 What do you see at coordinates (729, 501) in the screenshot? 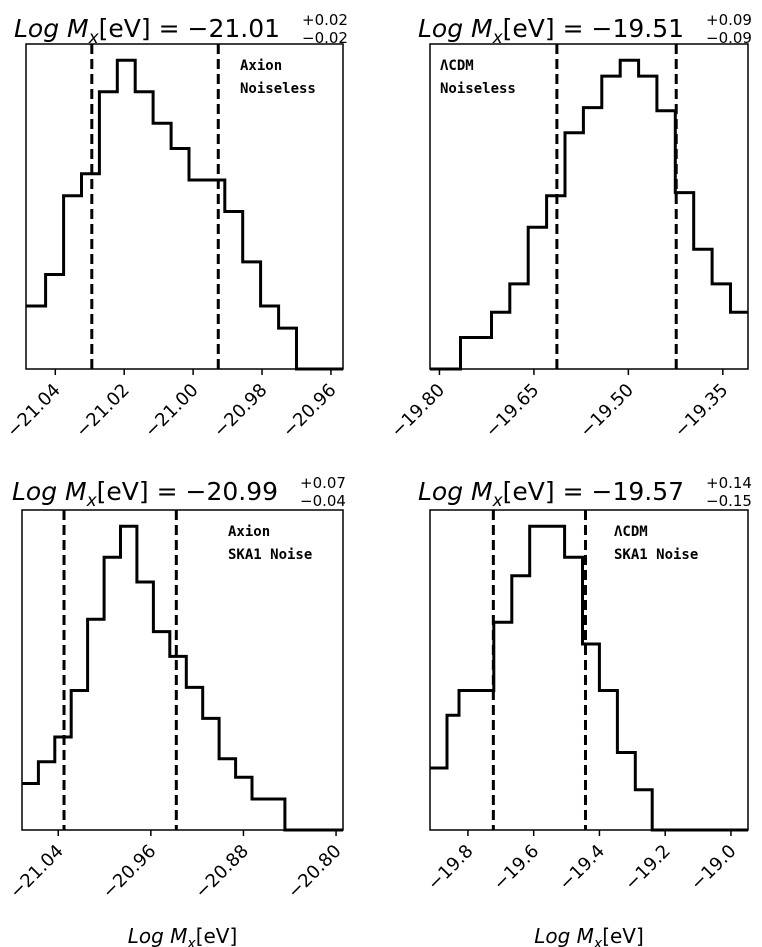
I see `title-lower-error: −0.15` at bounding box center [729, 501].